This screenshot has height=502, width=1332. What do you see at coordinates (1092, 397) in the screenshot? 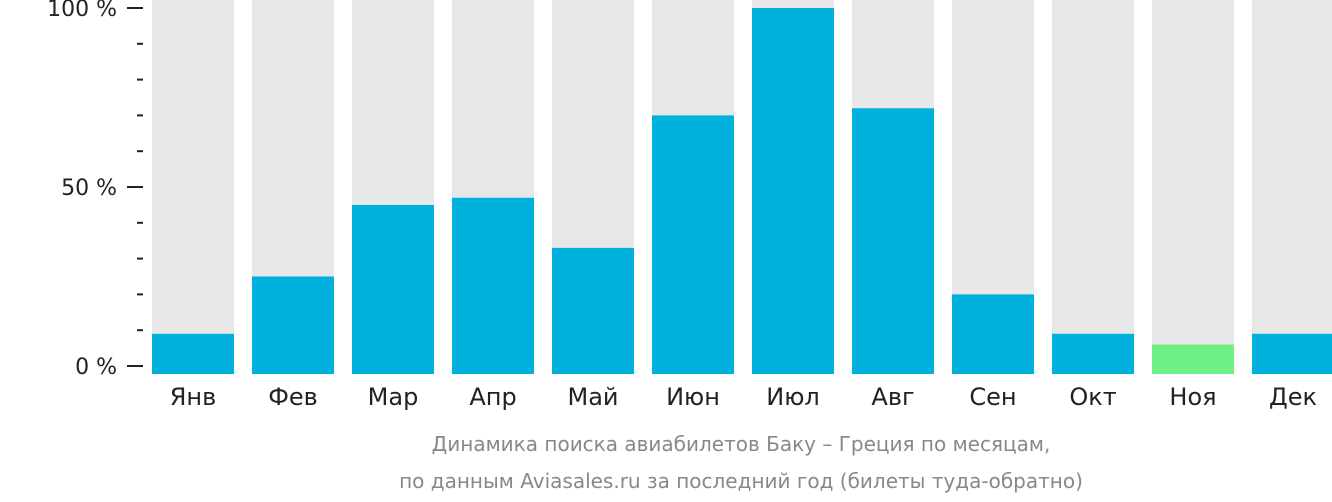
I see `x-tick-label: Окт` at bounding box center [1092, 397].